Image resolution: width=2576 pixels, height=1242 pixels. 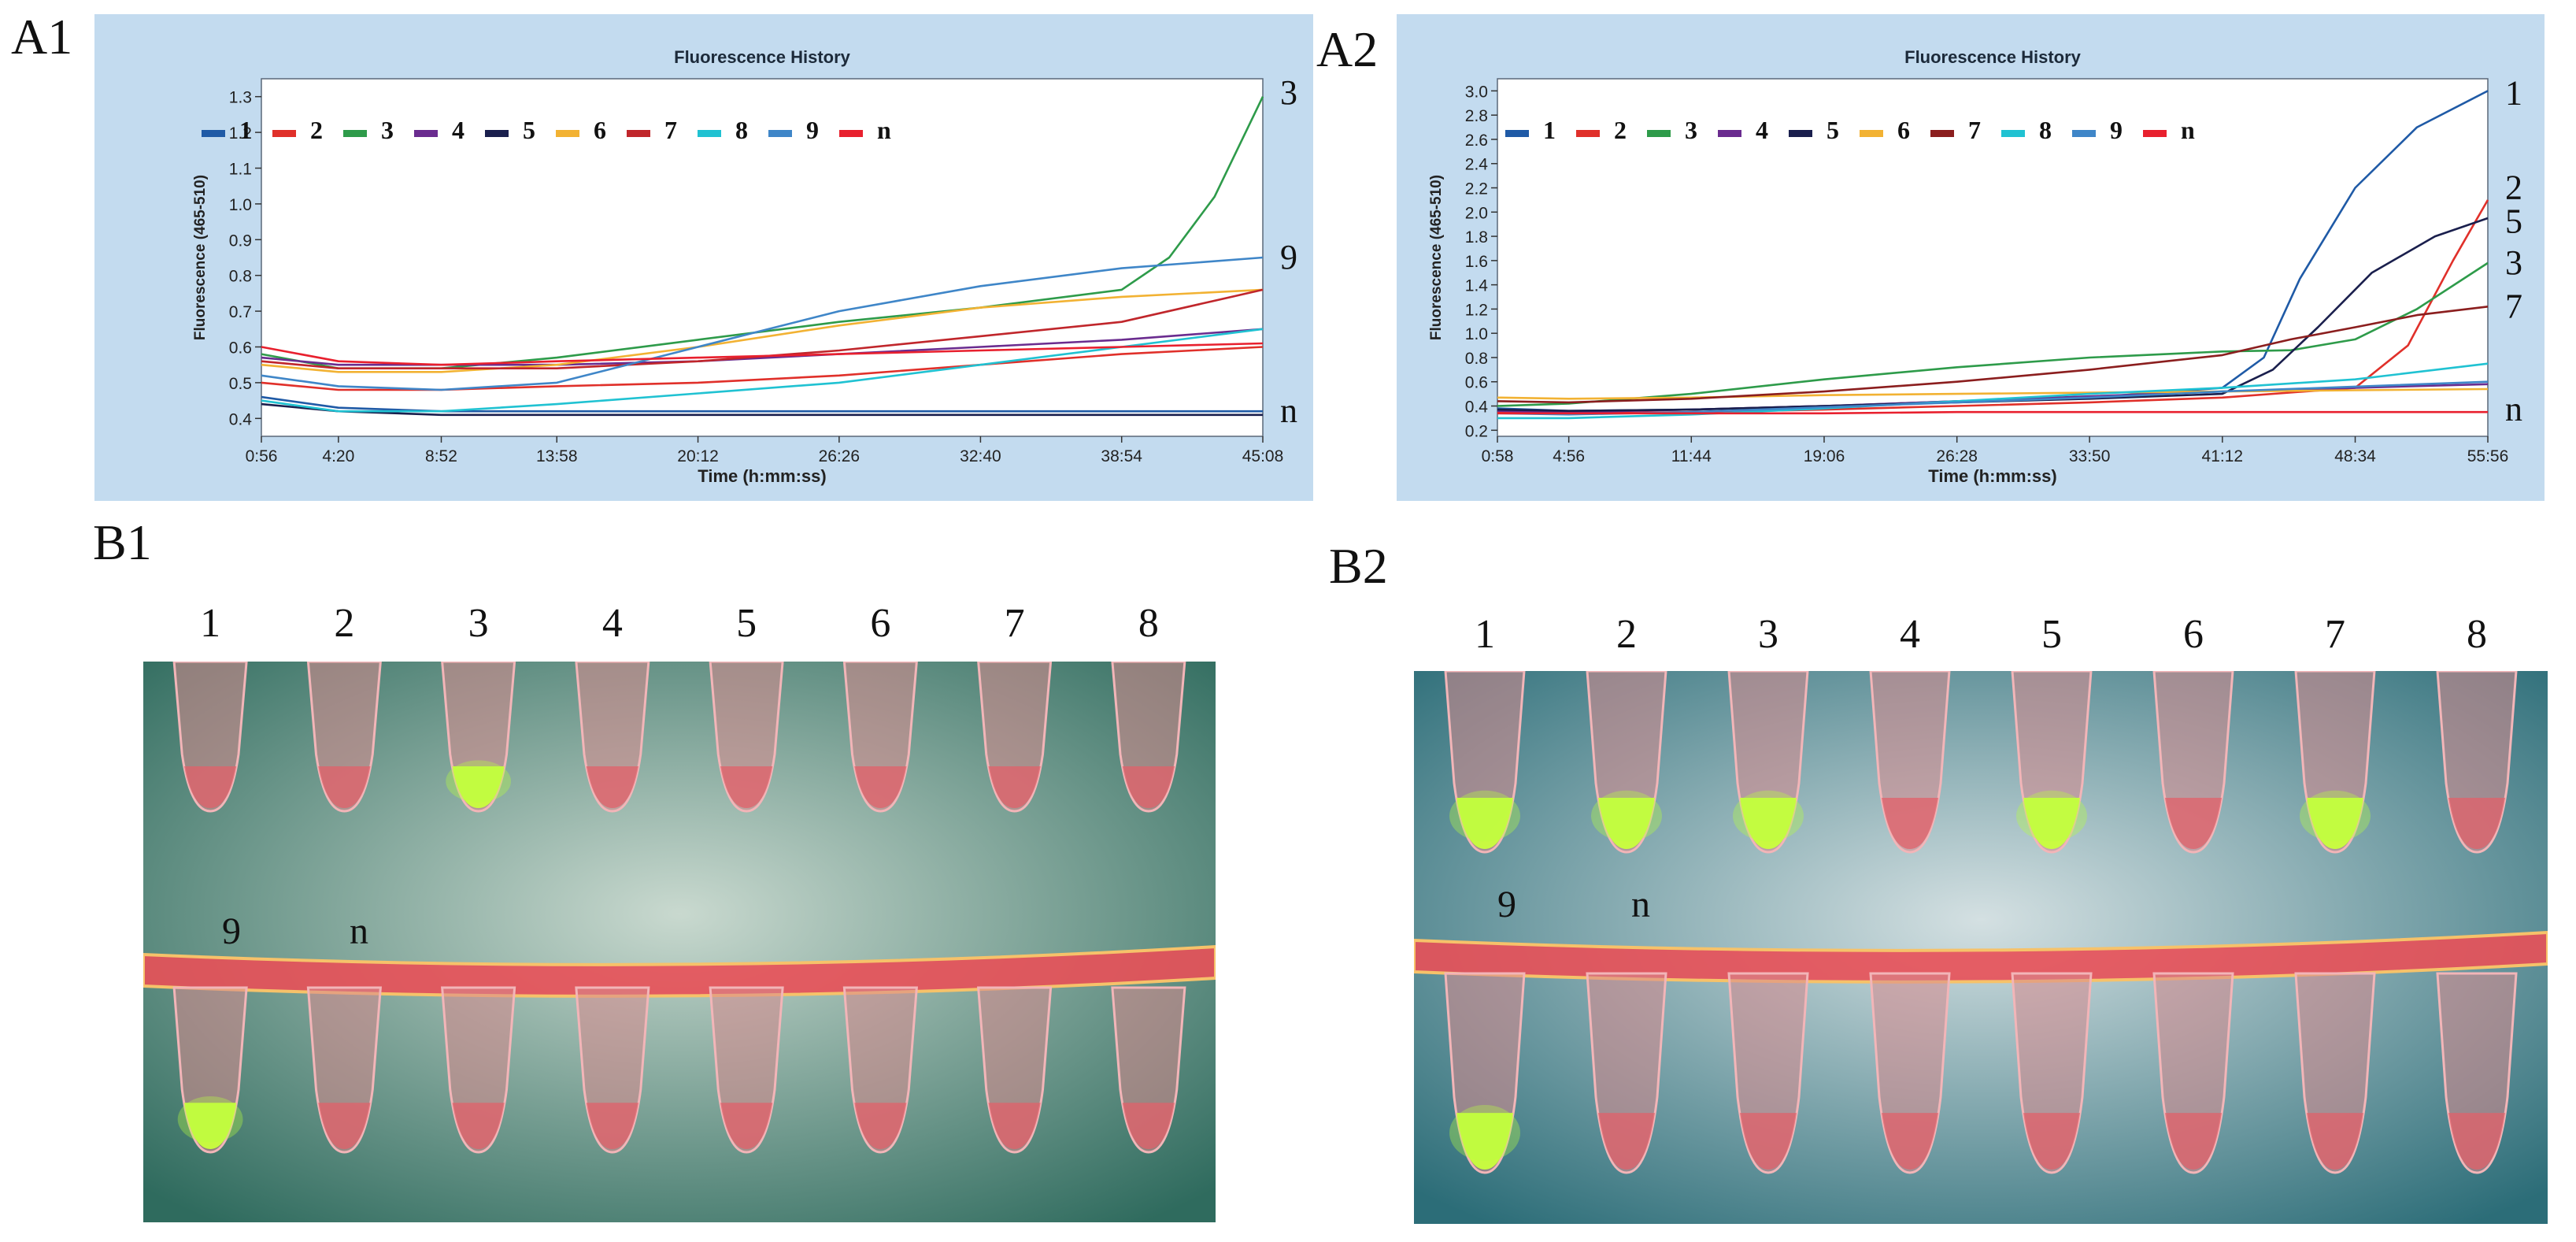 I want to click on chart-a2-legend-label-6: 6, so click(x=1903, y=130).